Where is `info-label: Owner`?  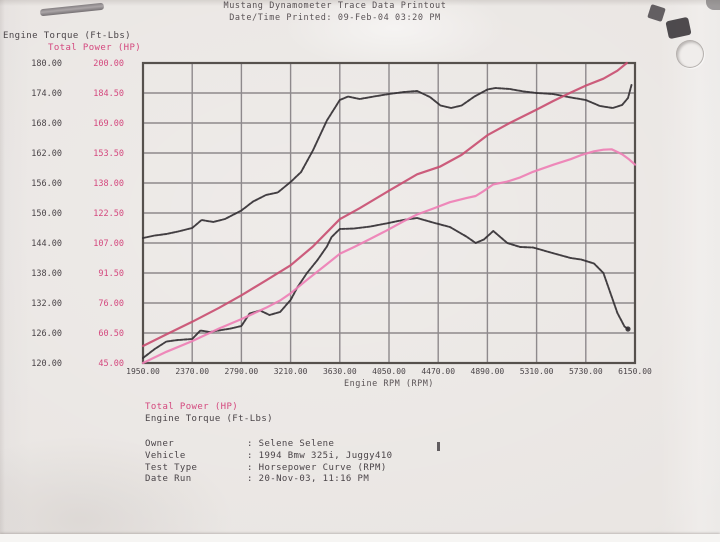 info-label: Owner is located at coordinates (160, 444).